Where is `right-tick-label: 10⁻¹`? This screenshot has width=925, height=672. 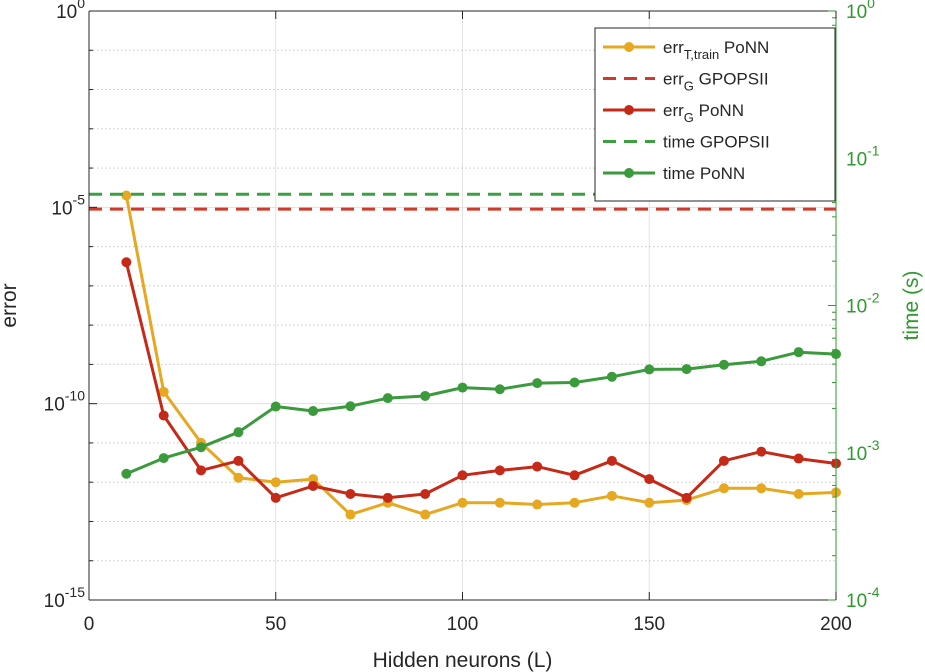 right-tick-label: 10⁻¹ is located at coordinates (863, 156).